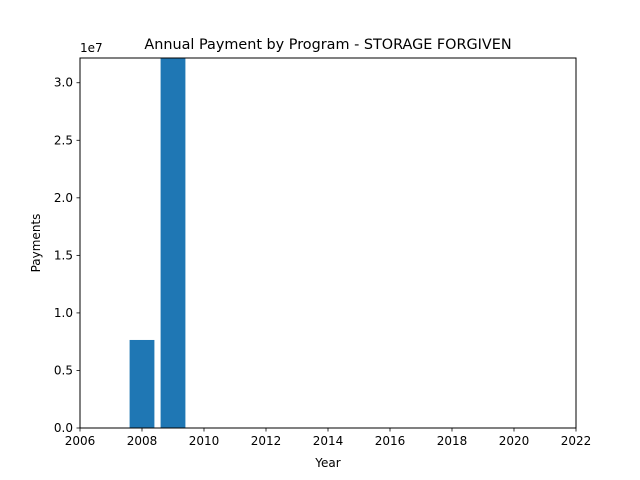  Describe the element at coordinates (576, 441) in the screenshot. I see `x-tick-label: 2022` at that location.